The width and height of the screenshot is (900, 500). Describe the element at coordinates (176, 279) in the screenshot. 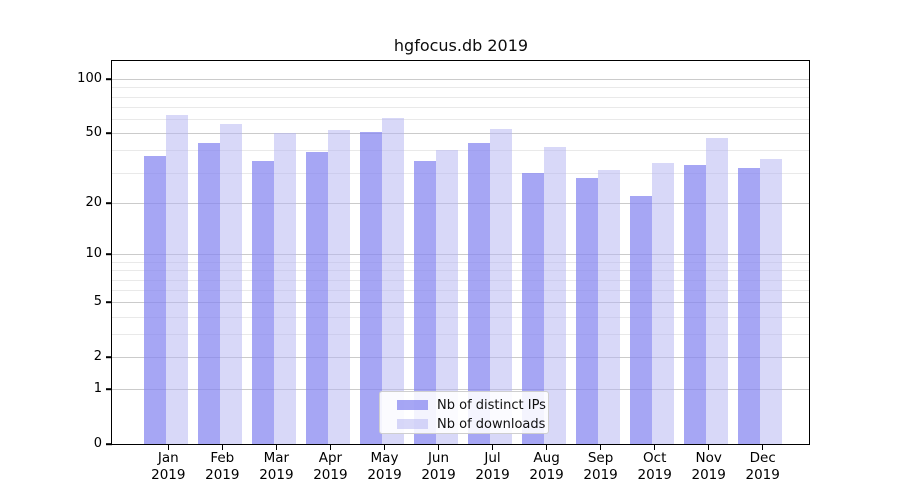

I see `bar-jan-downloads` at that location.